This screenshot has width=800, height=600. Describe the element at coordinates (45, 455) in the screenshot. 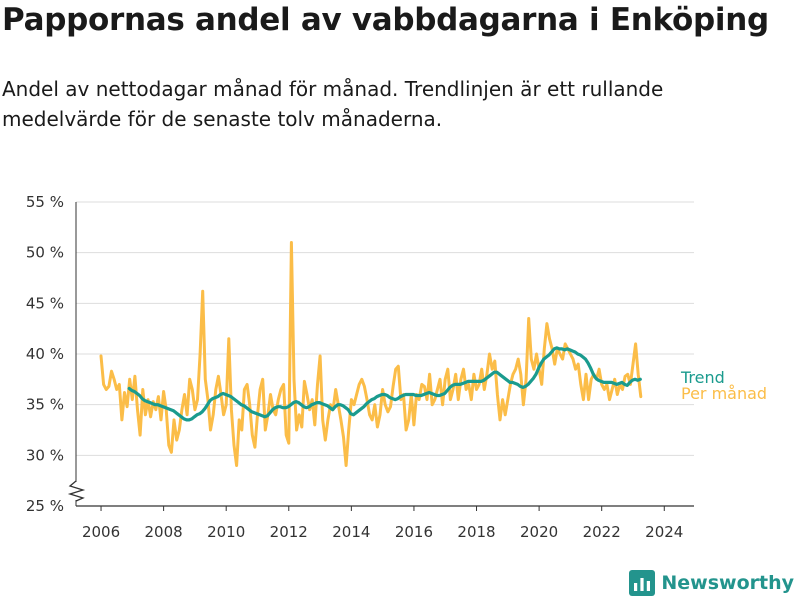

I see `y-tick-label: 30 %` at that location.